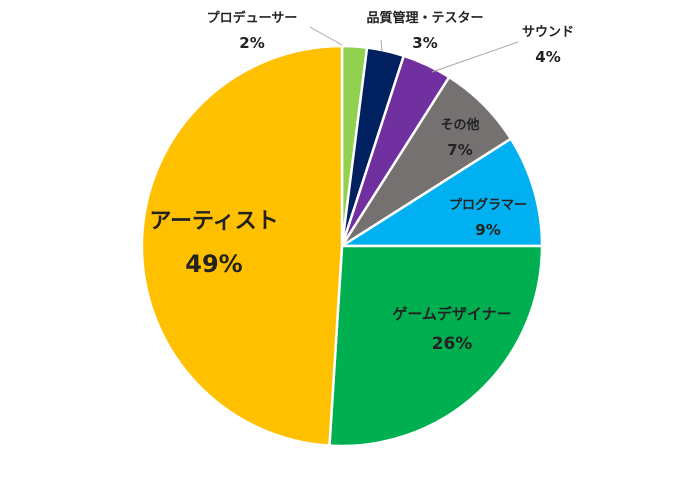 The image size is (684, 494). I want to click on leader-line-qa-tester, so click(381, 45).